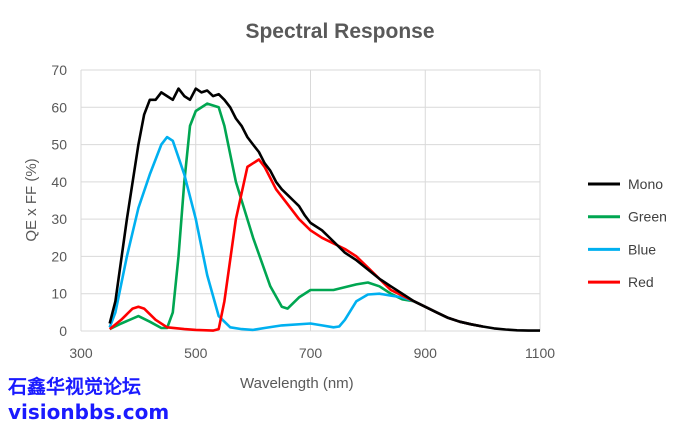 Image resolution: width=690 pixels, height=431 pixels. Describe the element at coordinates (81, 353) in the screenshot. I see `x-tick-label: 300` at that location.